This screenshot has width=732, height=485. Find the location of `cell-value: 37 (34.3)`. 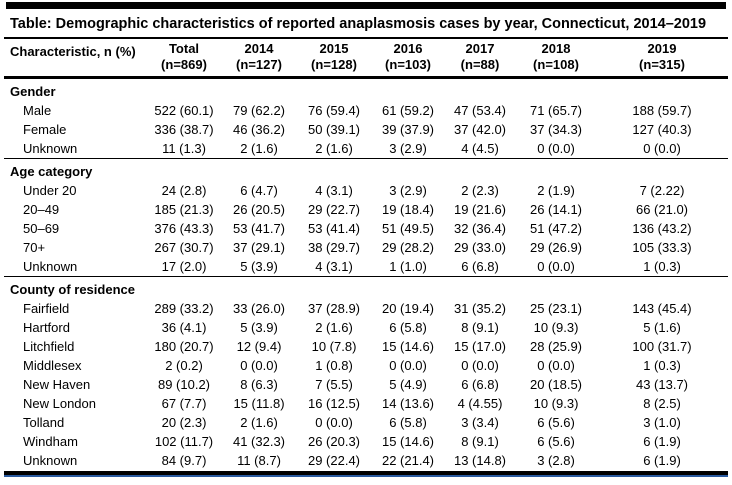

cell-value: 37 (34.3) is located at coordinates (556, 129).